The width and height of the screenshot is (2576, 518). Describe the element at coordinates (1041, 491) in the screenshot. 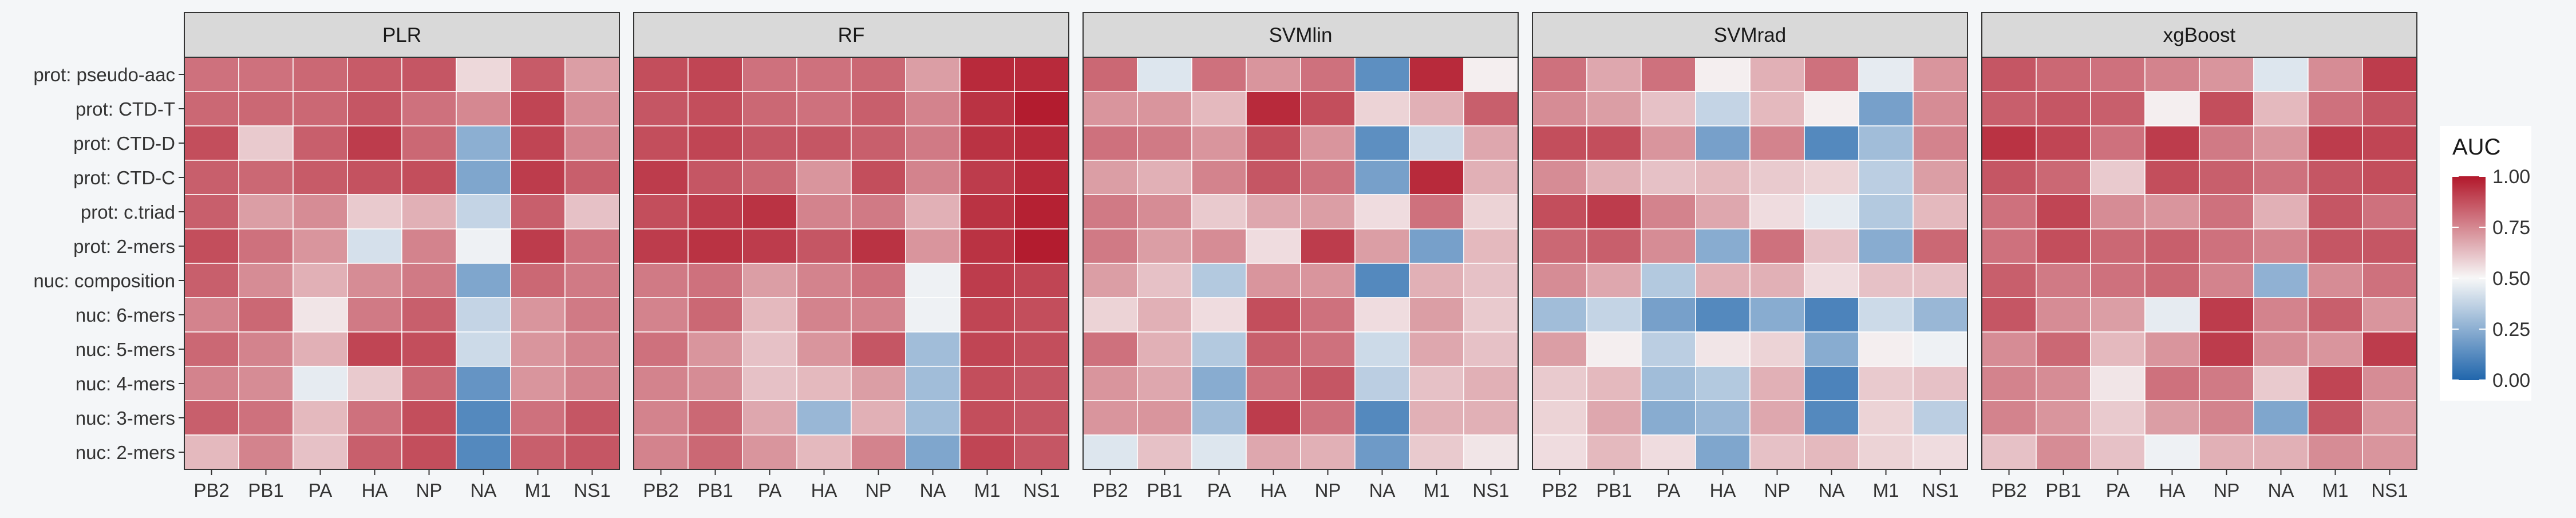

I see `x-tick-label: NS1` at that location.